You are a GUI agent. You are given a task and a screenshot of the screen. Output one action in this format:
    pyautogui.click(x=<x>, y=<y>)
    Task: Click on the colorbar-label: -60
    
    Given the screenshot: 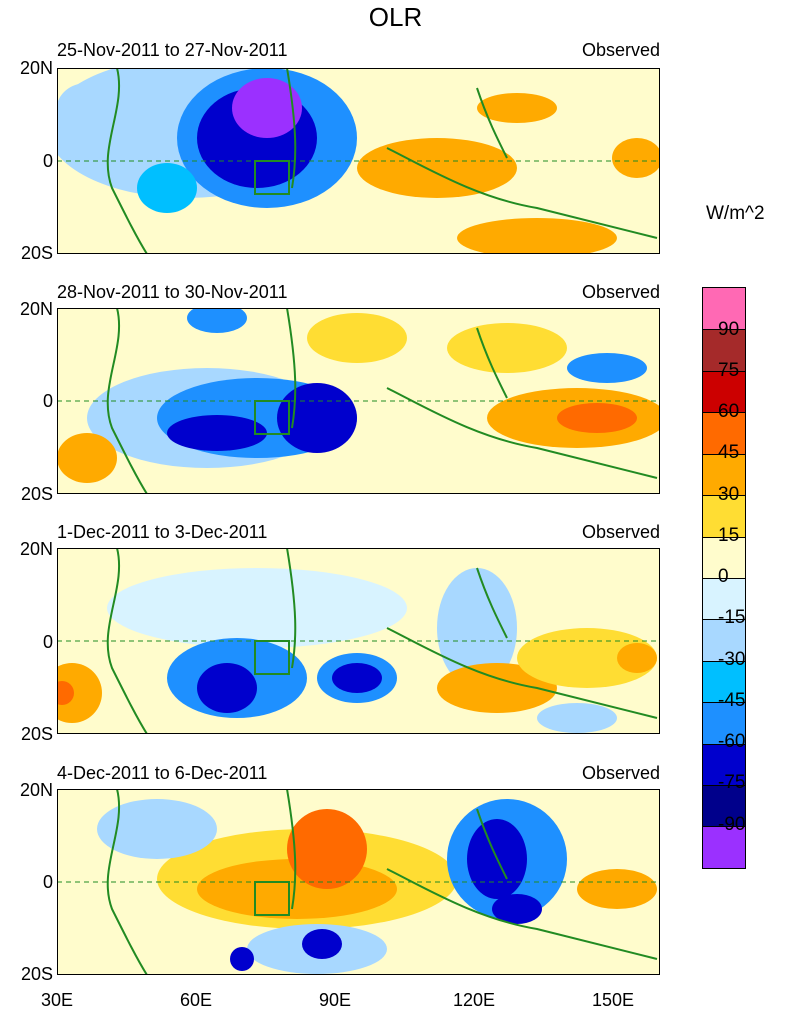 What is the action you would take?
    pyautogui.click(x=732, y=741)
    